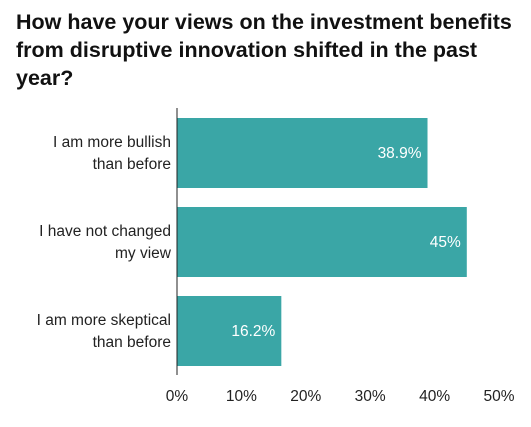 This screenshot has height=427, width=531. What do you see at coordinates (434, 396) in the screenshot?
I see `x-tick-label: 40%` at bounding box center [434, 396].